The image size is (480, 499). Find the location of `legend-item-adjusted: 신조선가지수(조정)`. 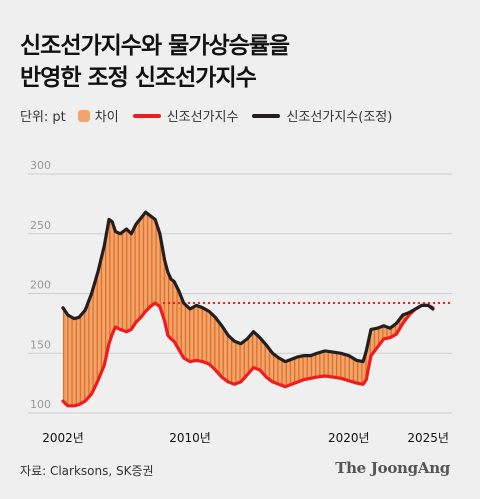

legend-item-adjusted: 신조선가지수(조정) is located at coordinates (322, 115).